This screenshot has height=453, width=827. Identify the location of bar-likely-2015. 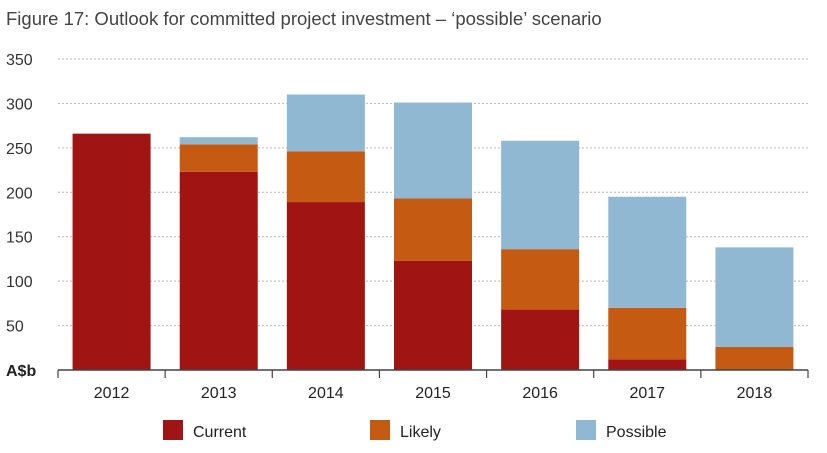
(433, 229).